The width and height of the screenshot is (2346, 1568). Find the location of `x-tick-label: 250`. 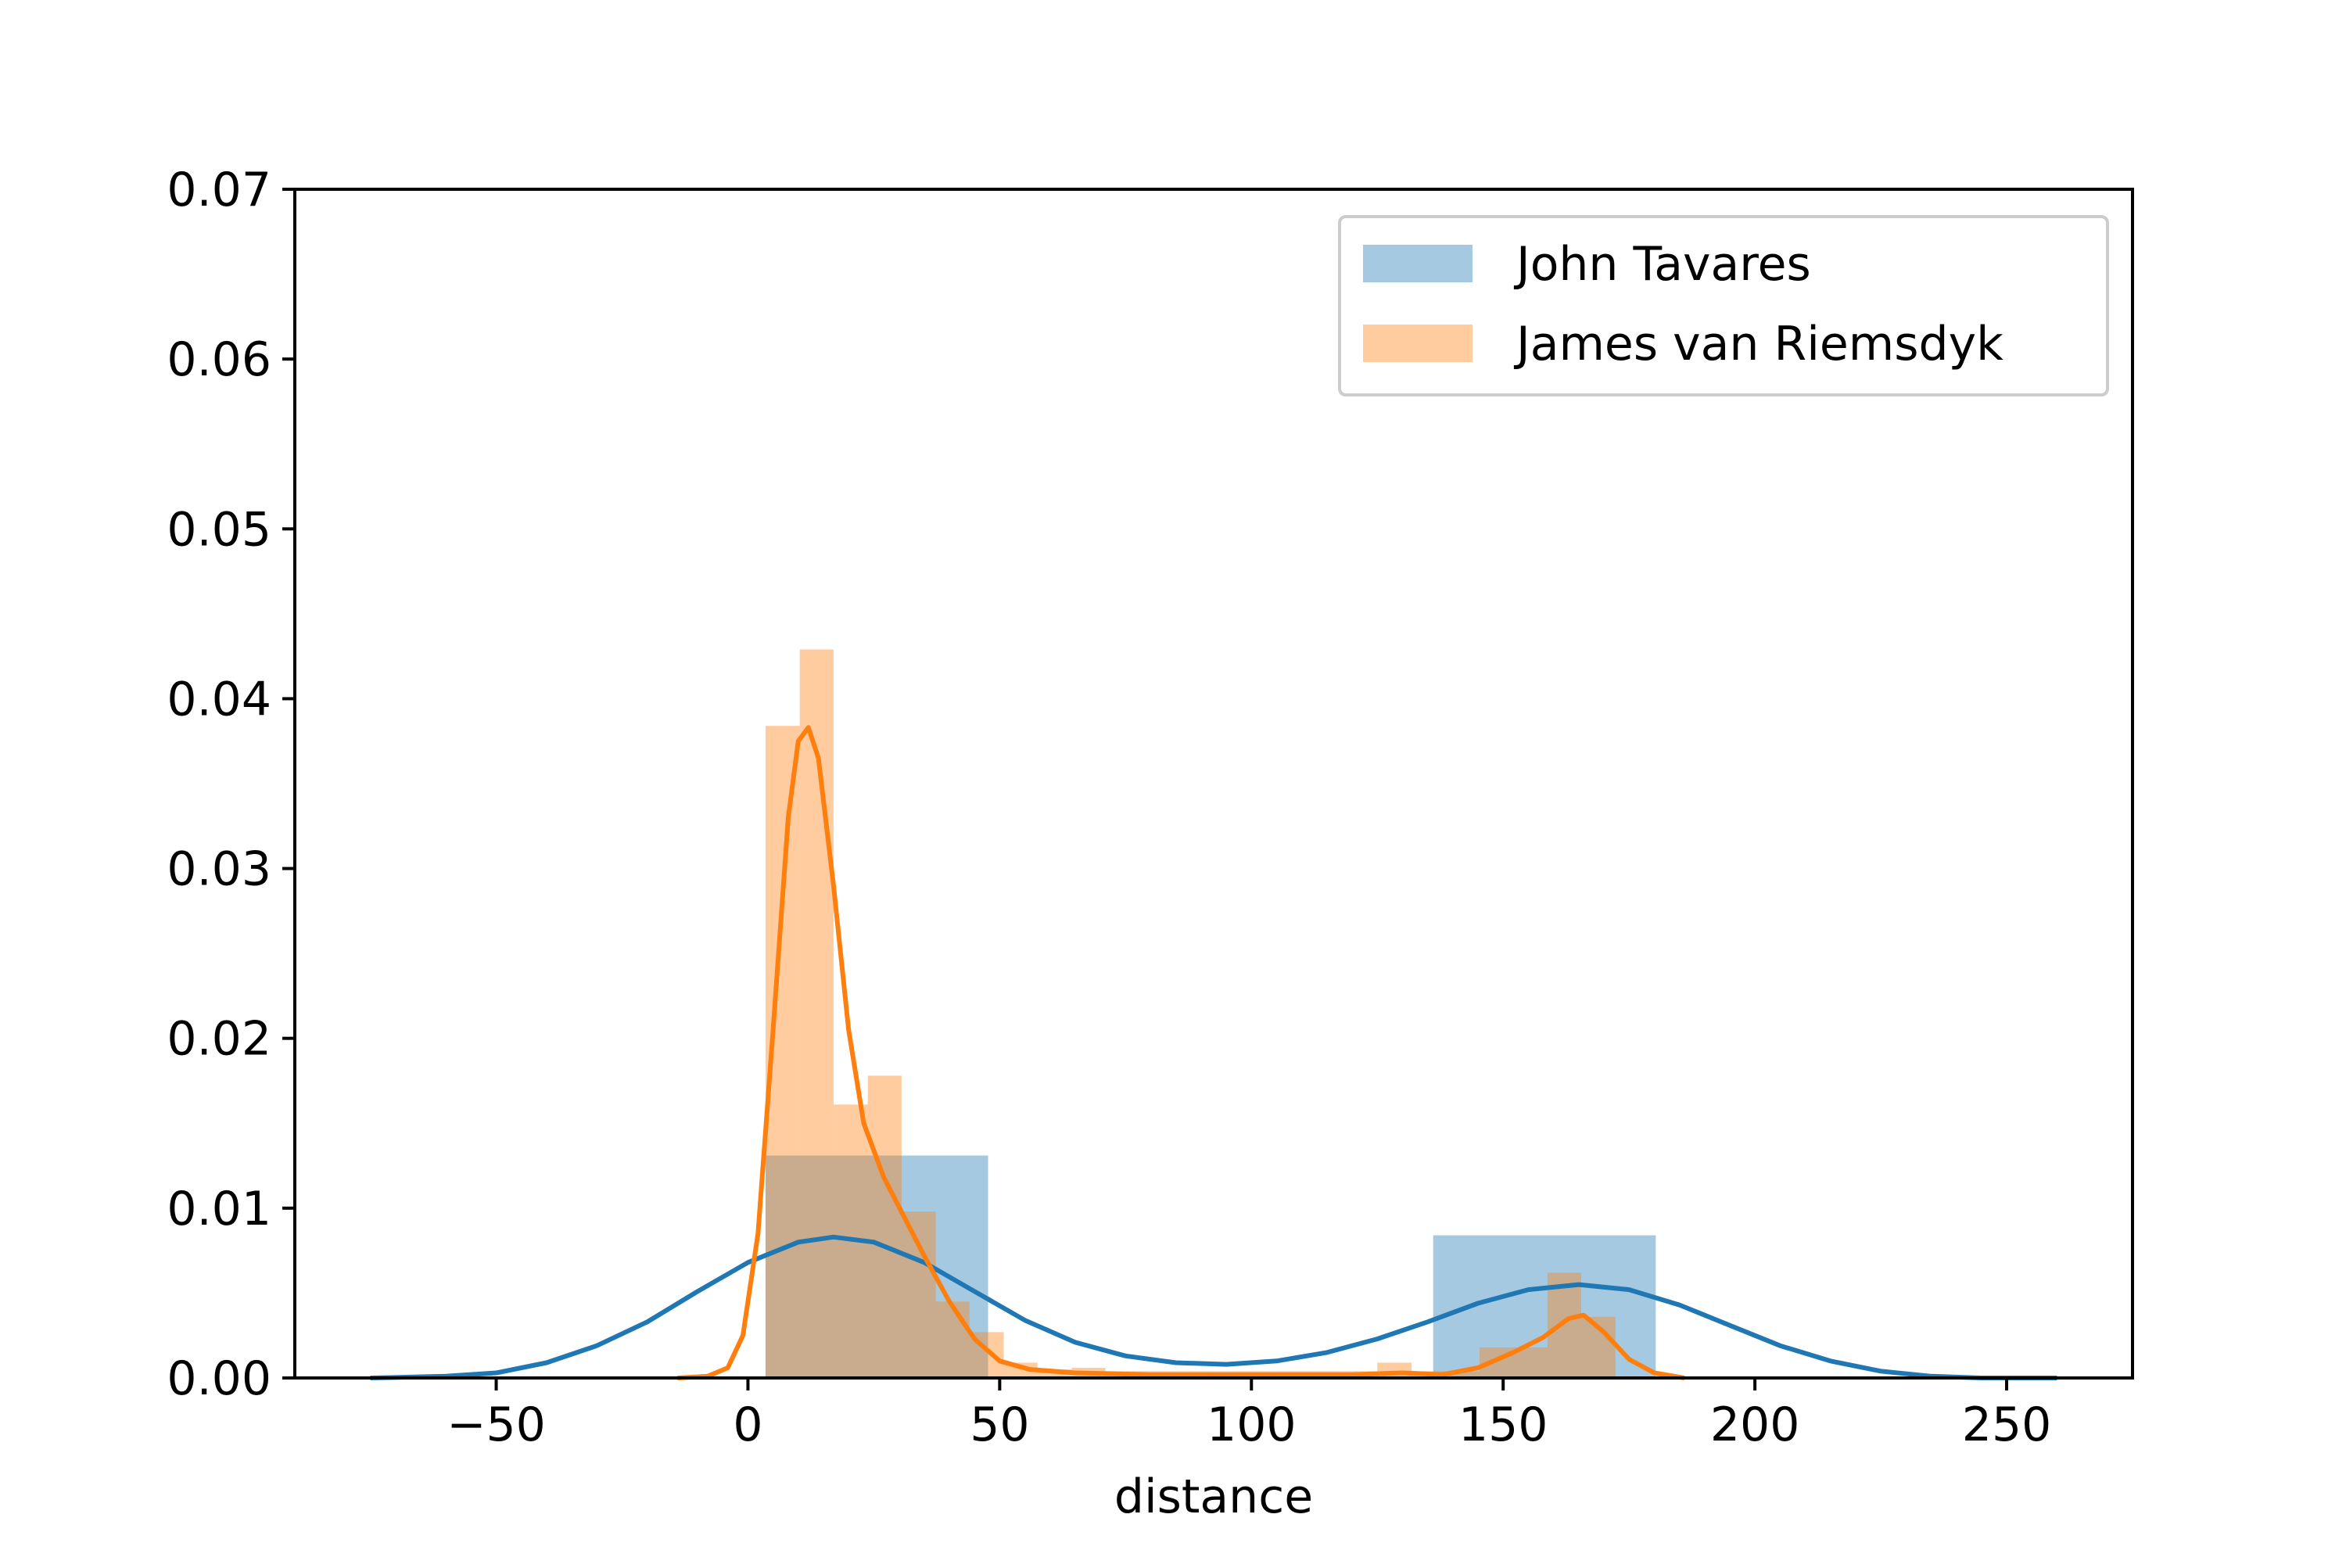

x-tick-label: 250 is located at coordinates (2007, 1425).